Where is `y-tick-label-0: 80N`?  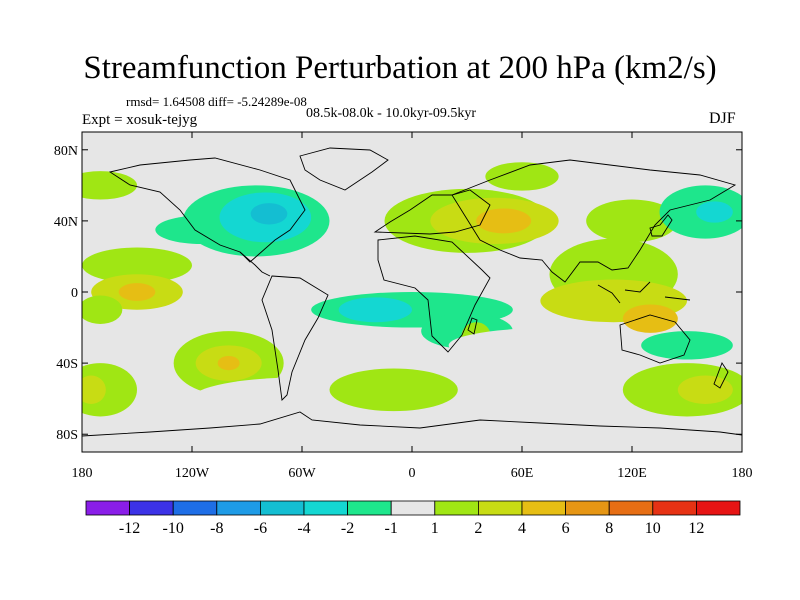
y-tick-label-0: 80N is located at coordinates (66, 151).